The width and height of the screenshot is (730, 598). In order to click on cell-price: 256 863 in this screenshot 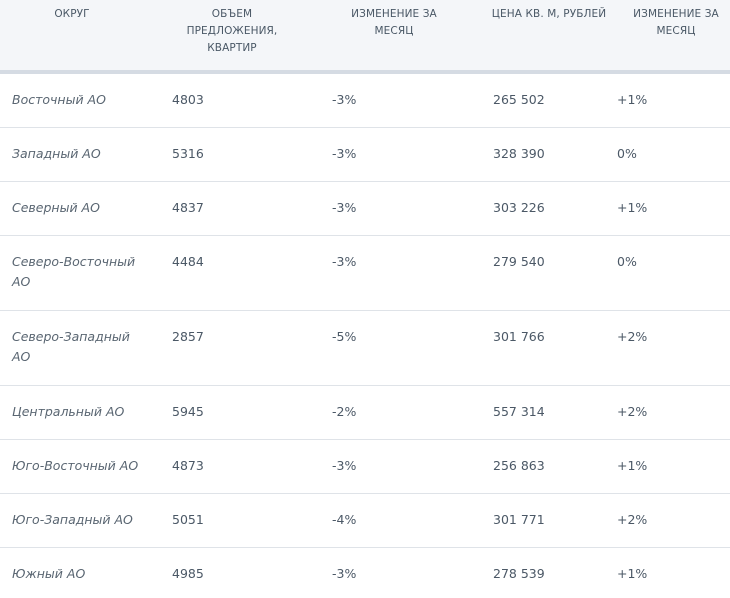, I will do `click(519, 465)`.